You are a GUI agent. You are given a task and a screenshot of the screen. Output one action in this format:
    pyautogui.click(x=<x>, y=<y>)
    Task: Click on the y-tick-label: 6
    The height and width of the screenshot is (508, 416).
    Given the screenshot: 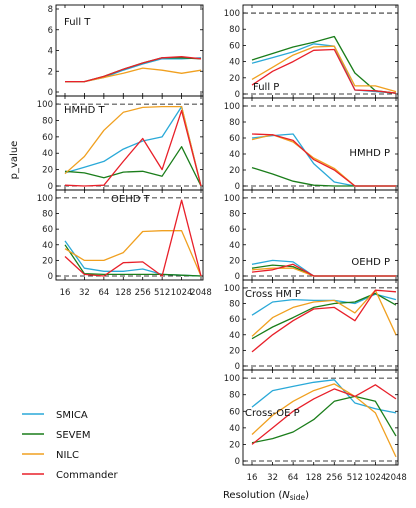 What is the action you would take?
    pyautogui.click(x=50, y=31)
    